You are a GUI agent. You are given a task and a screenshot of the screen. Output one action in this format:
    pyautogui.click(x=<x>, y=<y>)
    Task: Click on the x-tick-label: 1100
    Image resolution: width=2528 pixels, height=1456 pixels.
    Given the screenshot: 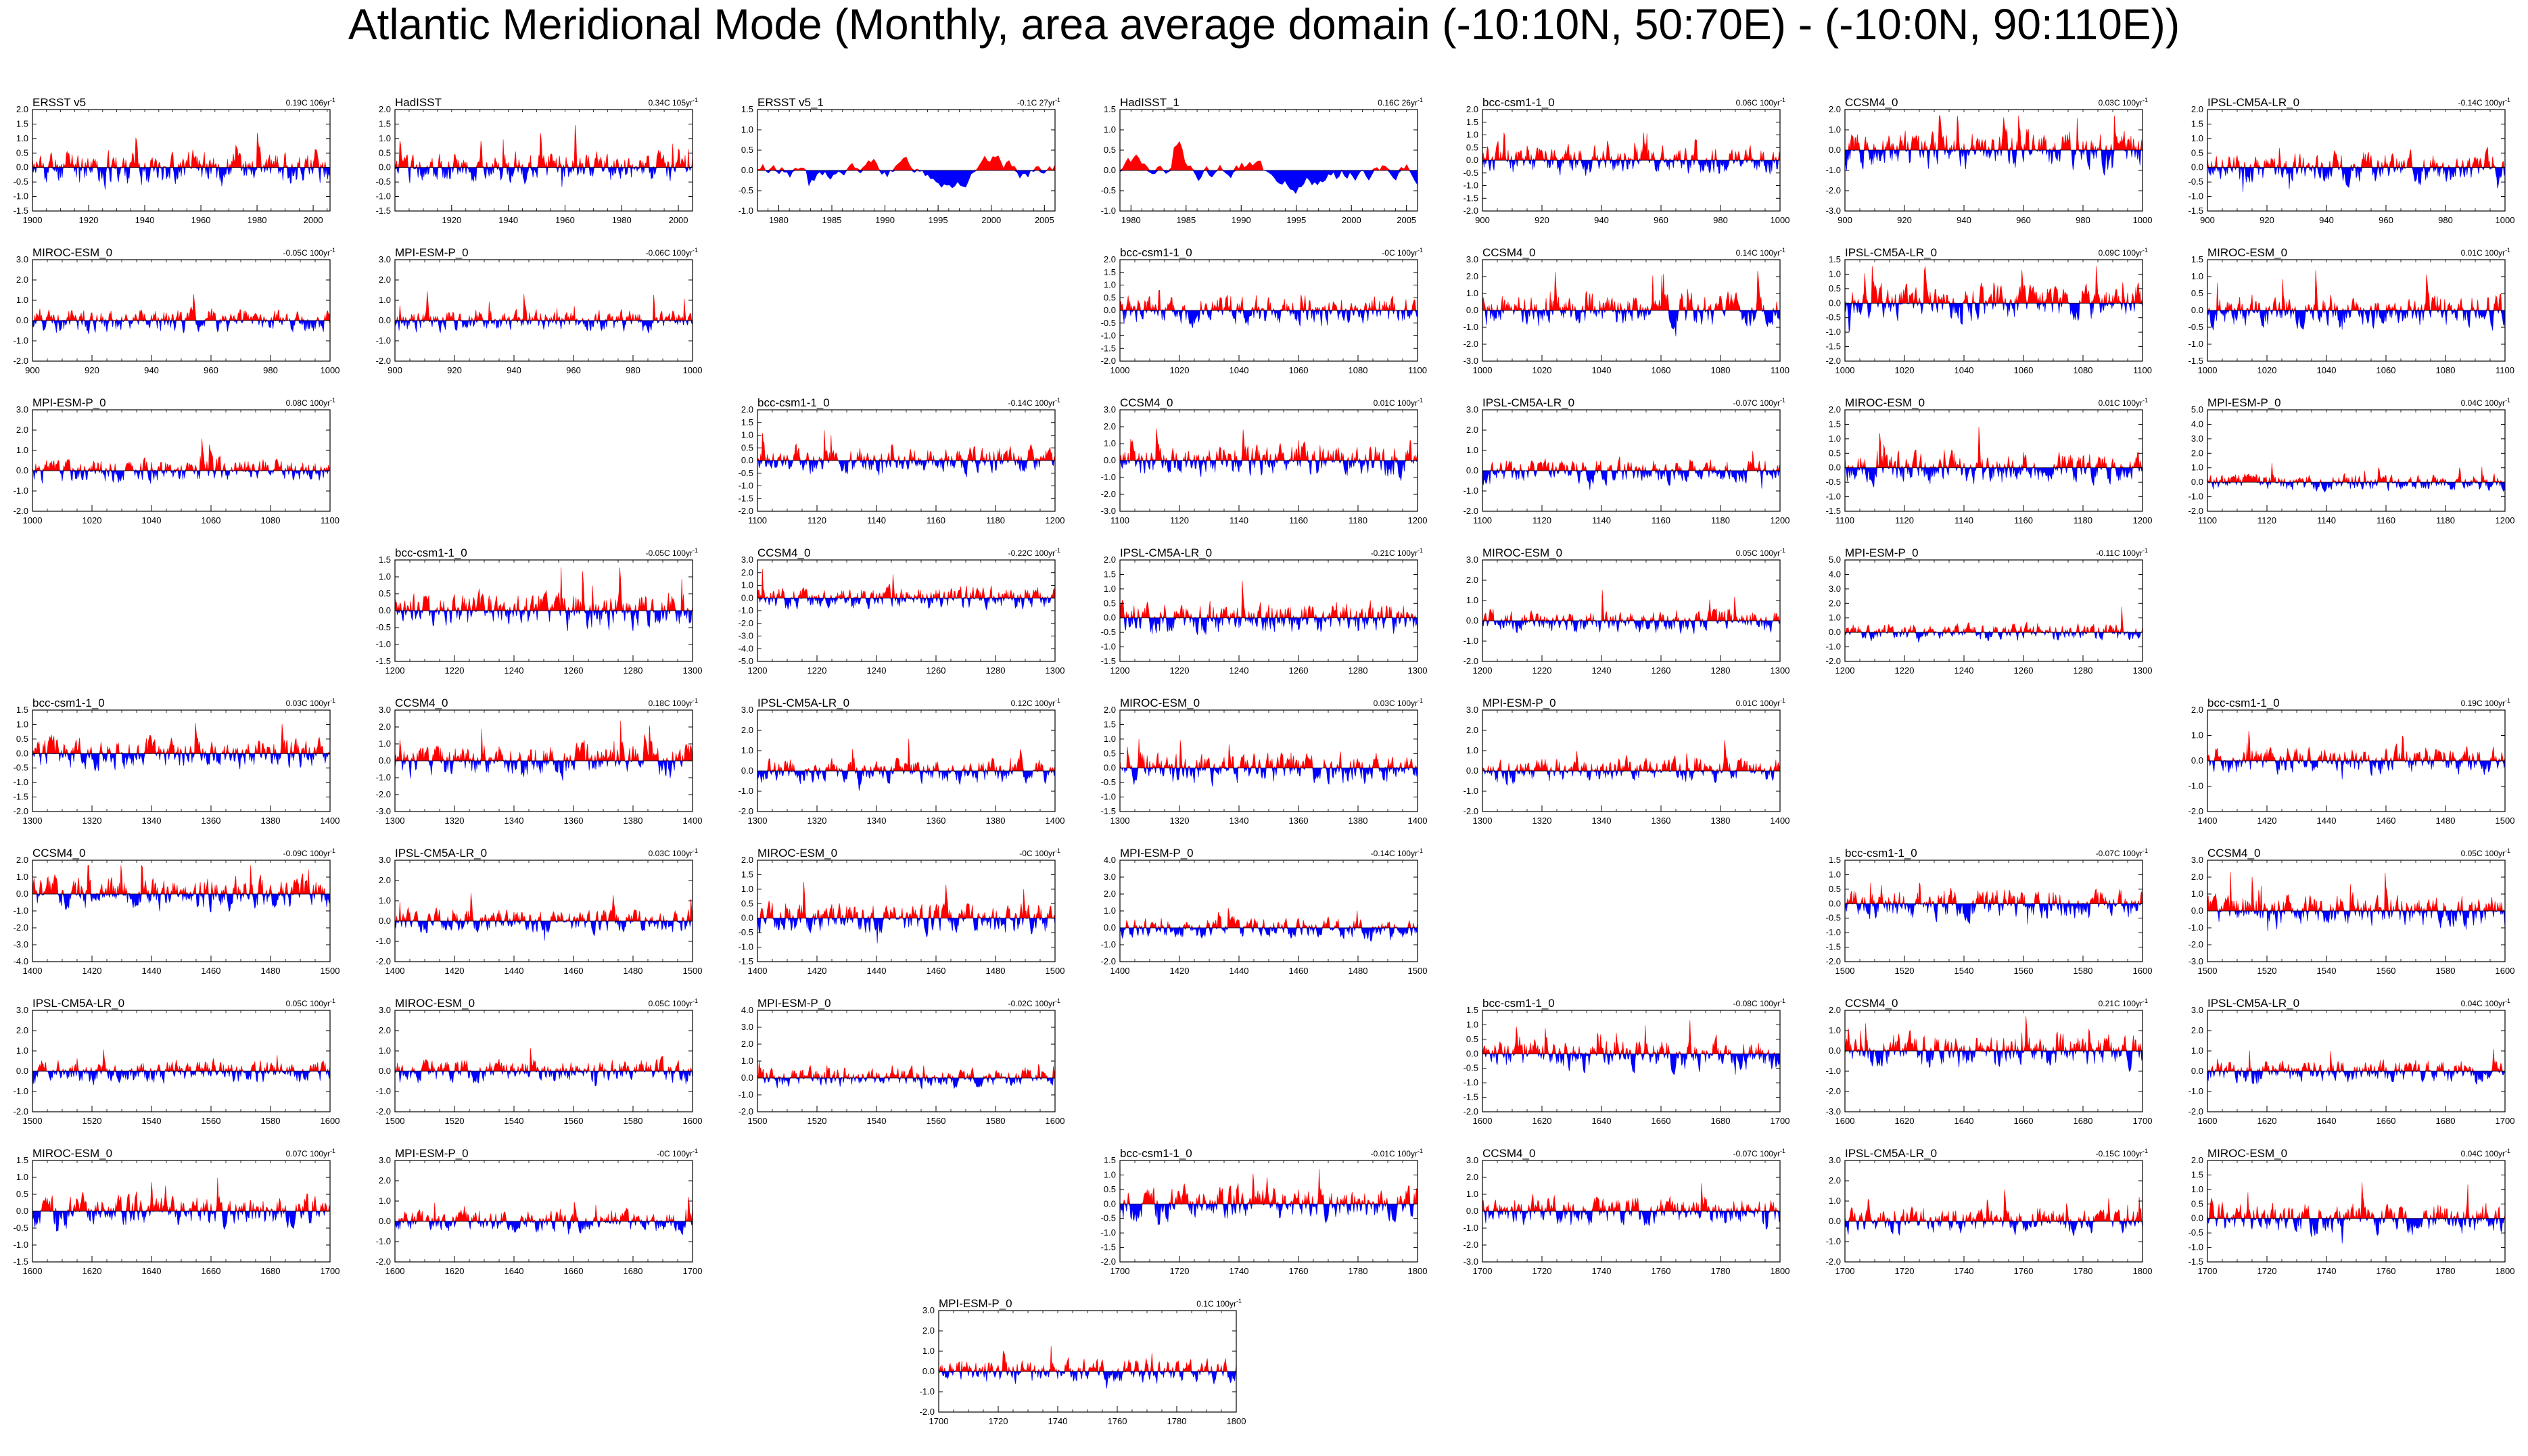 What is the action you would take?
    pyautogui.click(x=1780, y=370)
    